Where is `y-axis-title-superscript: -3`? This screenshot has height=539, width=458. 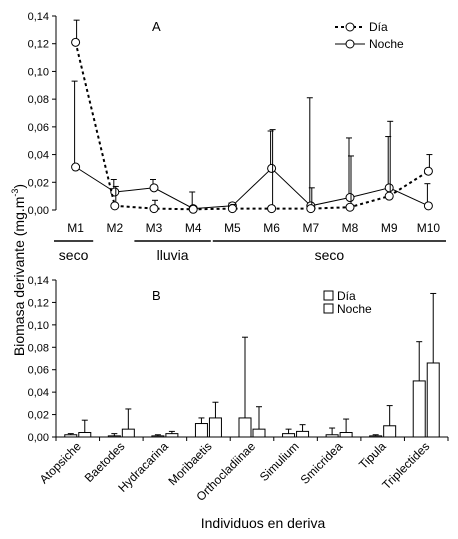
y-axis-title-superscript: -3 is located at coordinates (15, 193).